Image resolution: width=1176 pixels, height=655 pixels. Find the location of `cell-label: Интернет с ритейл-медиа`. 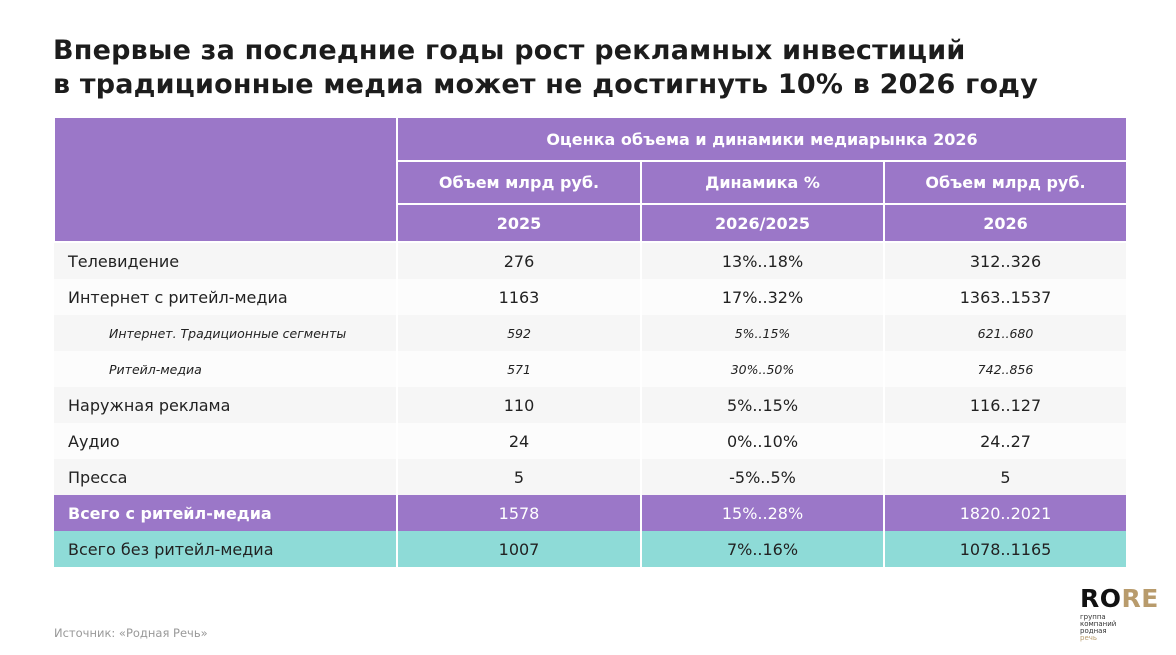

cell-label: Интернет с ритейл-медиа is located at coordinates (226, 297).